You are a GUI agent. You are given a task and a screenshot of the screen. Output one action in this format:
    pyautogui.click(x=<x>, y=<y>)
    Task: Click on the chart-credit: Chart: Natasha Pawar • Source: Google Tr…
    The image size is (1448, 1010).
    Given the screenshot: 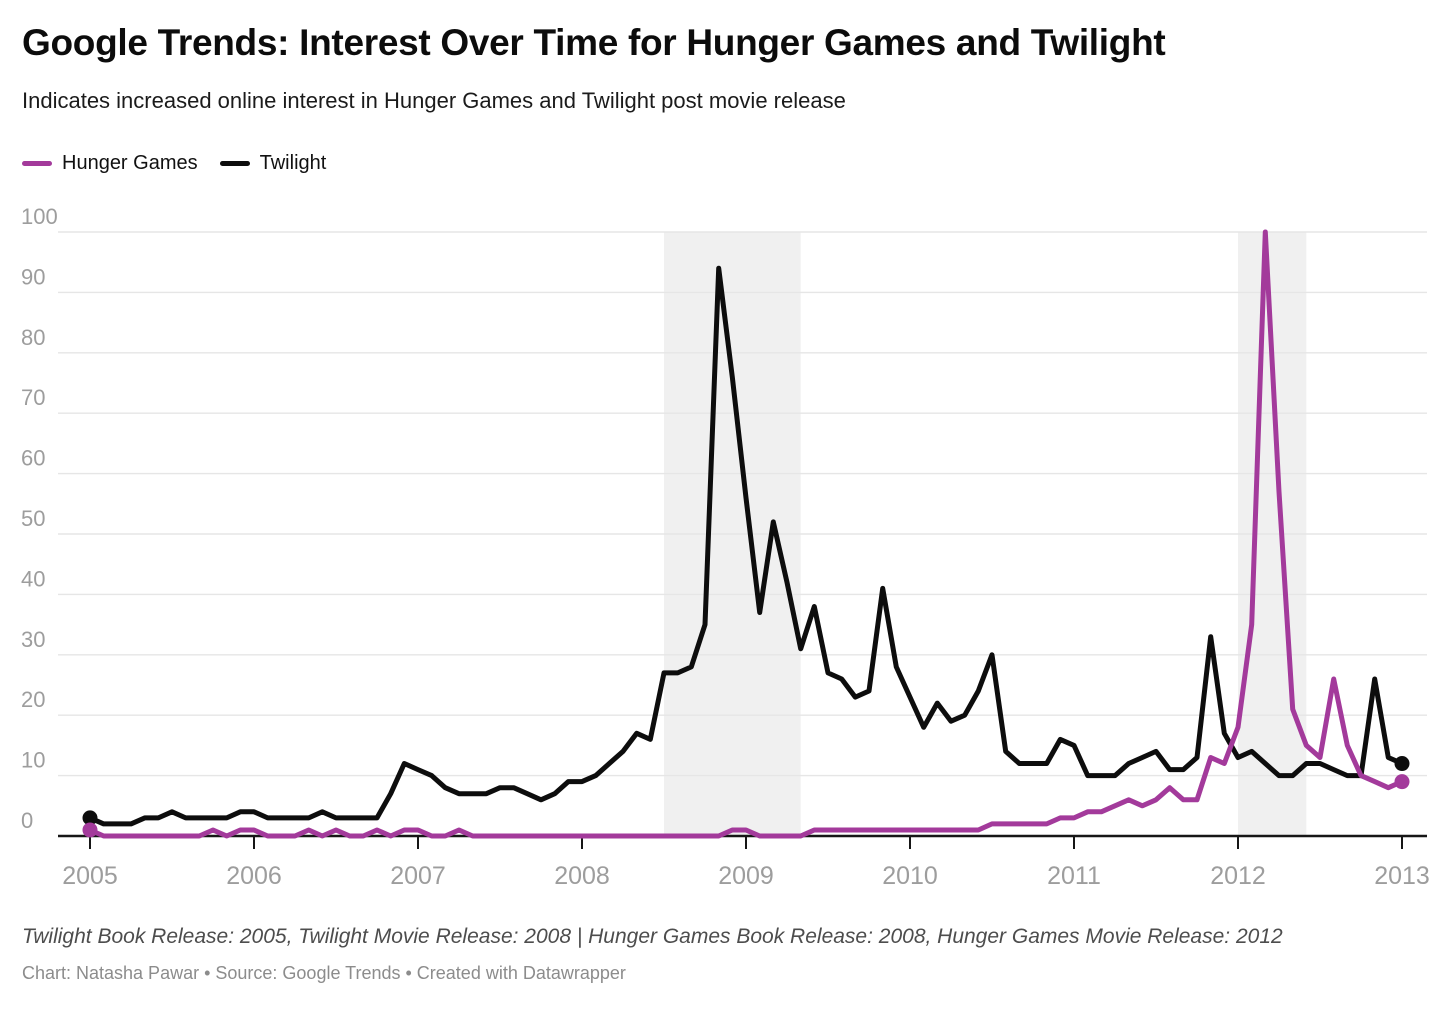 What is the action you would take?
    pyautogui.click(x=324, y=973)
    